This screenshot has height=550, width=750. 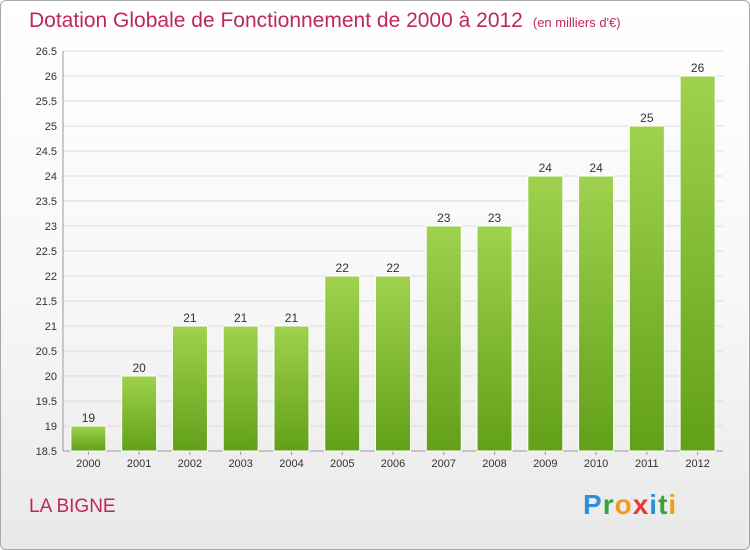 What do you see at coordinates (342, 363) in the screenshot?
I see `bar-2005` at bounding box center [342, 363].